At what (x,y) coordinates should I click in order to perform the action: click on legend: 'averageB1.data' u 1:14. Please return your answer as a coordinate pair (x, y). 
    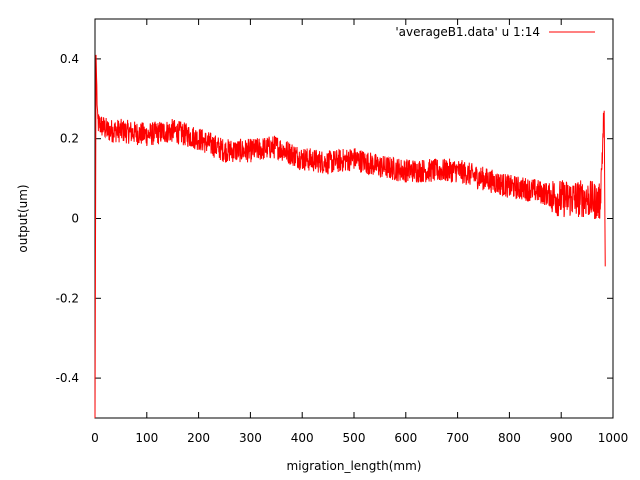
    Looking at the image, I should click on (495, 32).